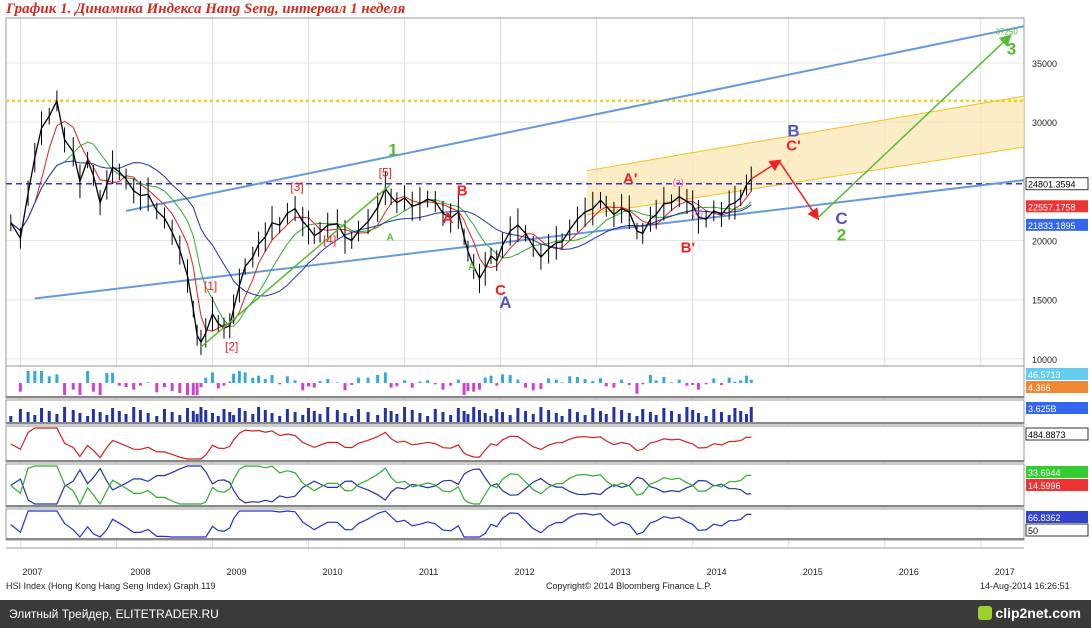 The width and height of the screenshot is (1091, 628). I want to click on horizontal-levels, so click(515, 142).